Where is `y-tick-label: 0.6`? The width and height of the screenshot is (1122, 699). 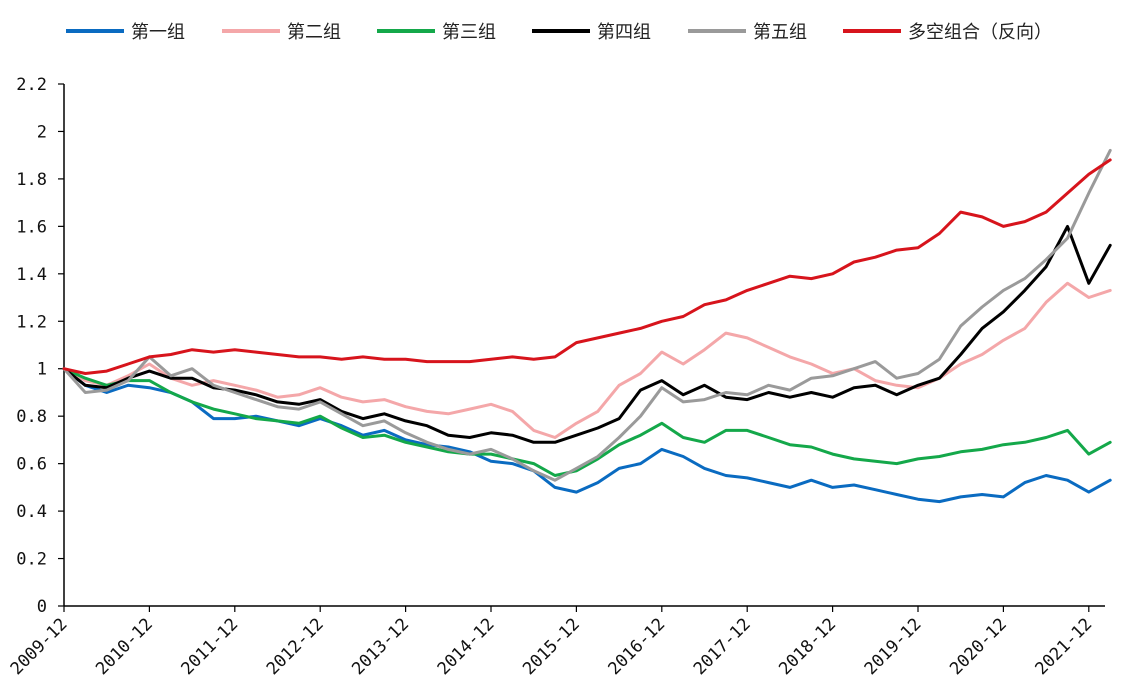 y-tick-label: 0.6 is located at coordinates (31, 465).